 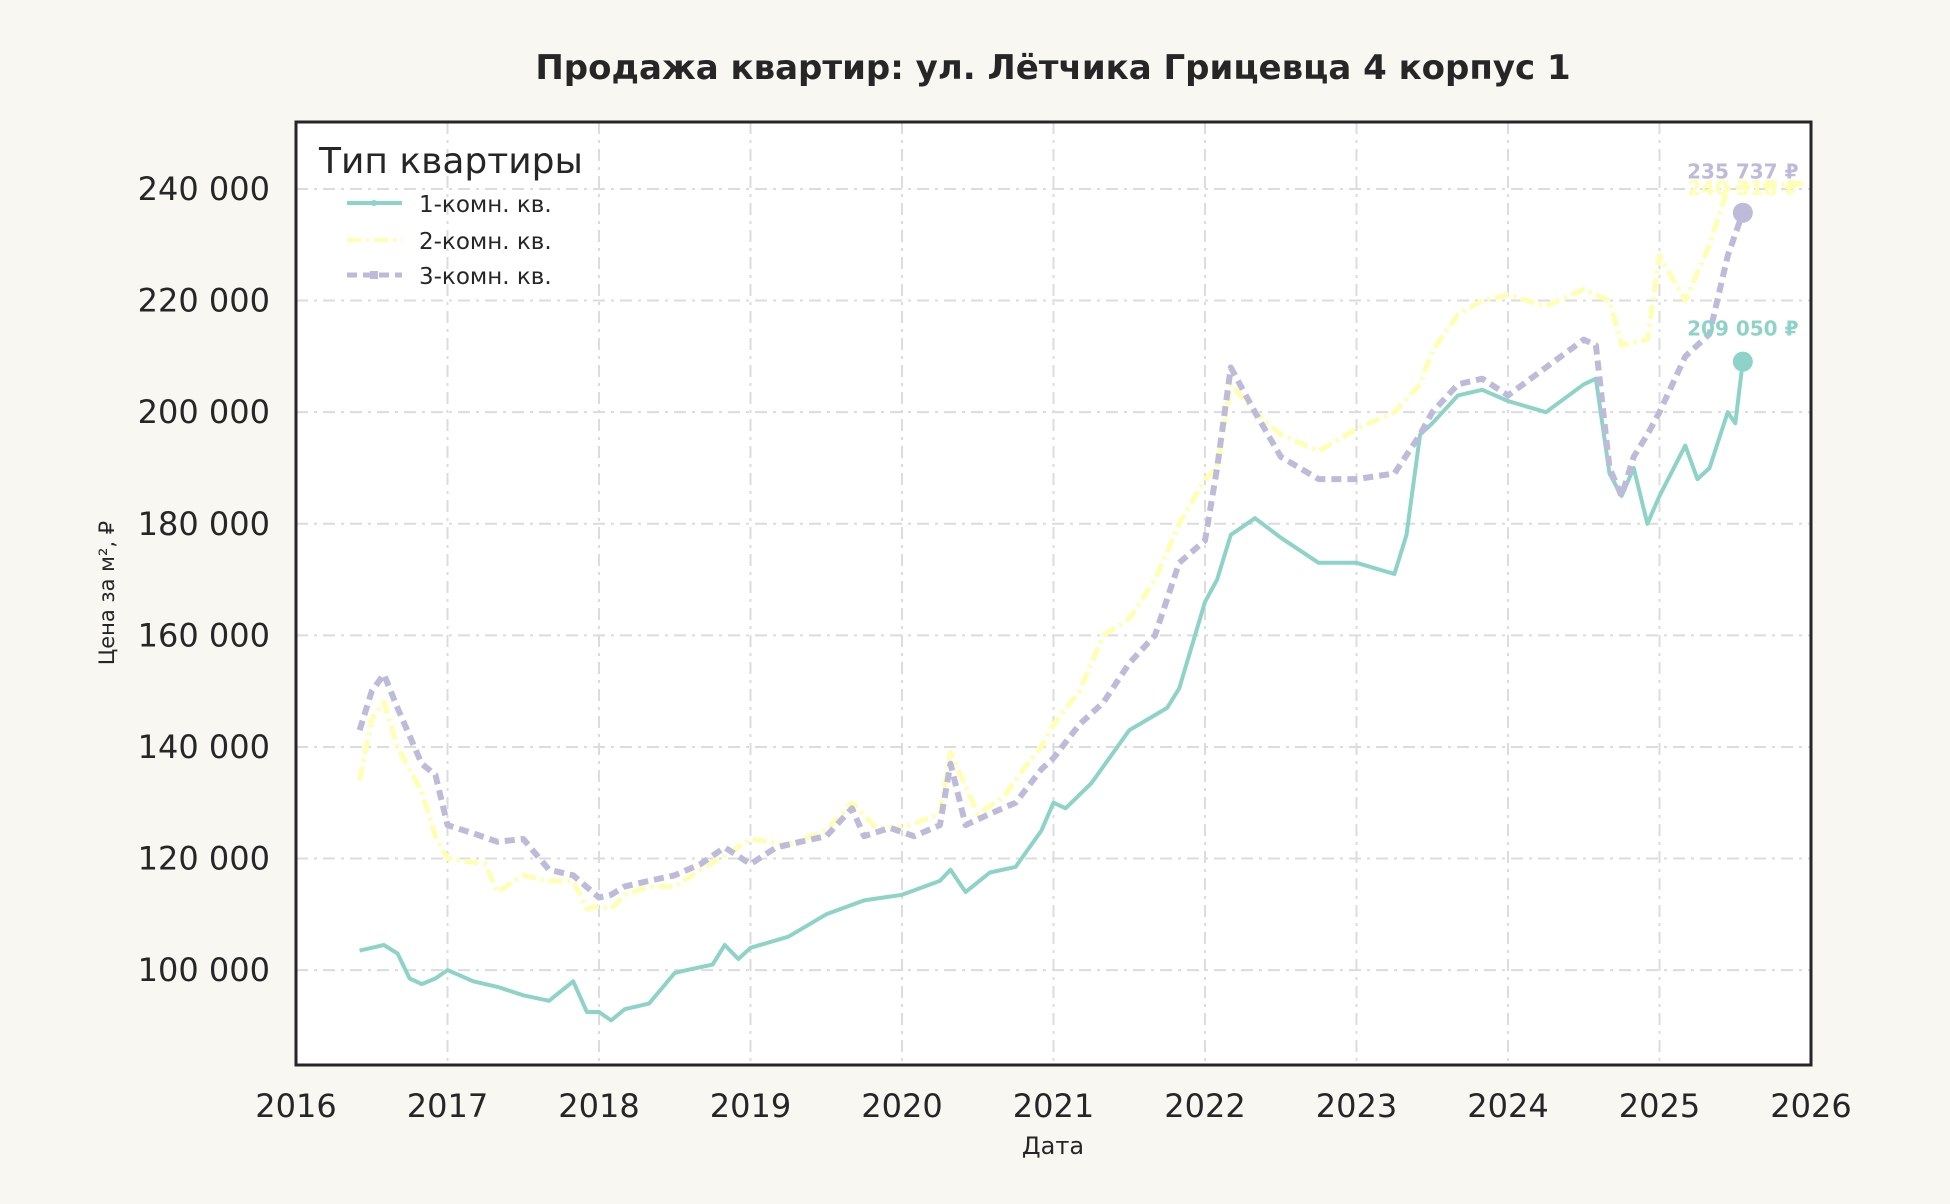 I want to click on endpoint-label-3room: 235 737 ₽, so click(x=1742, y=172).